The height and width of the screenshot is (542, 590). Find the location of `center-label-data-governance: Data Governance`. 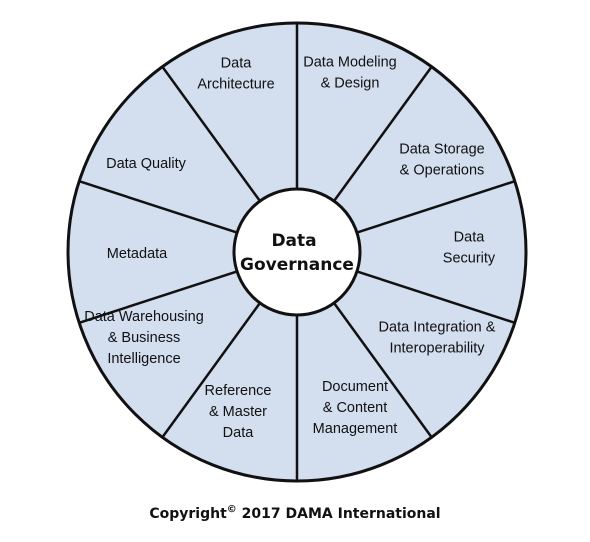

center-label-data-governance: Data Governance is located at coordinates (297, 253).